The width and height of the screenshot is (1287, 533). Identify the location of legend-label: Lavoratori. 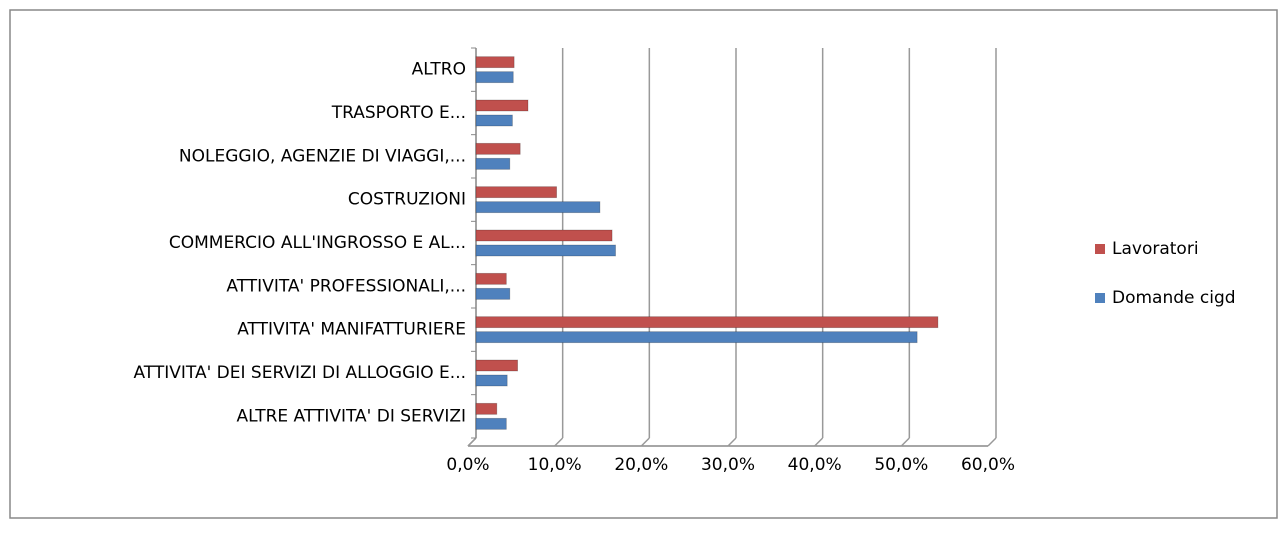
(1155, 249).